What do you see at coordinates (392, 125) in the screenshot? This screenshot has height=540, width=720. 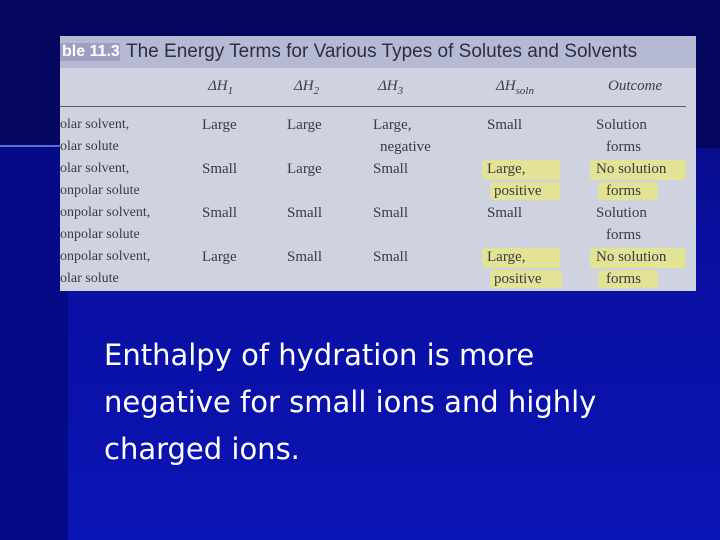 I see `cell-dh3: Large,` at bounding box center [392, 125].